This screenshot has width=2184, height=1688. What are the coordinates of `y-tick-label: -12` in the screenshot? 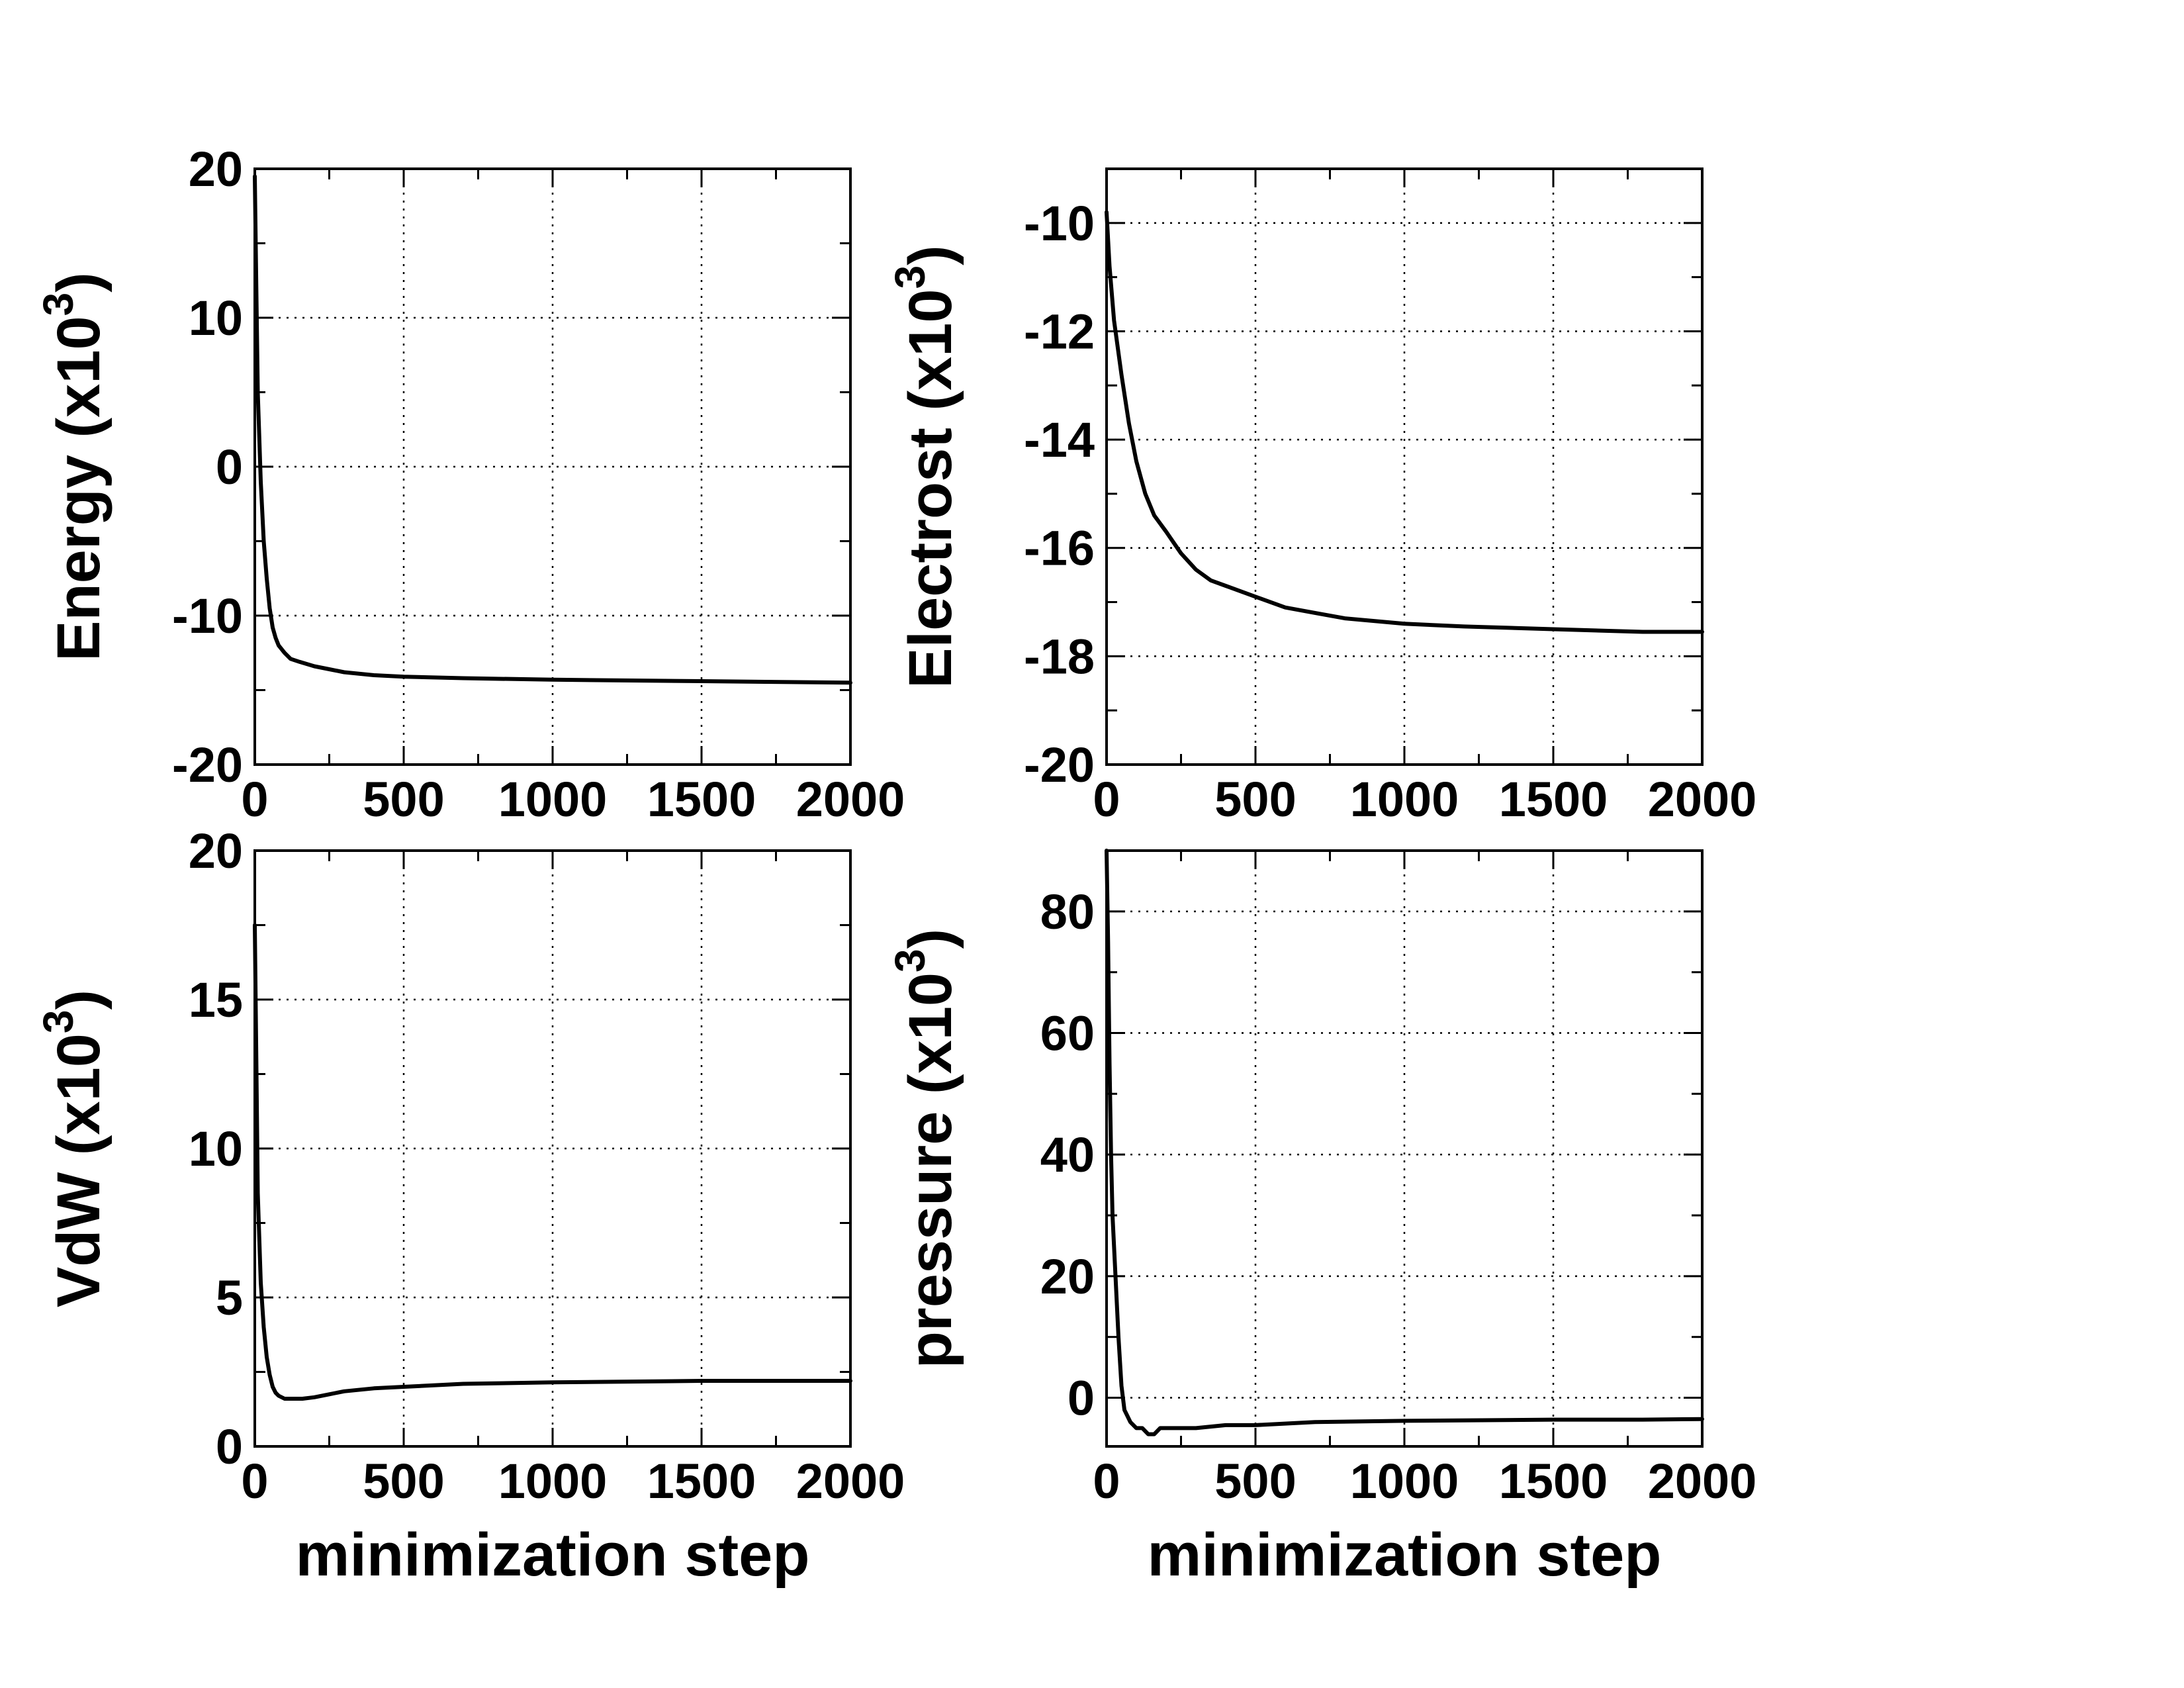 It's located at (1059, 331).